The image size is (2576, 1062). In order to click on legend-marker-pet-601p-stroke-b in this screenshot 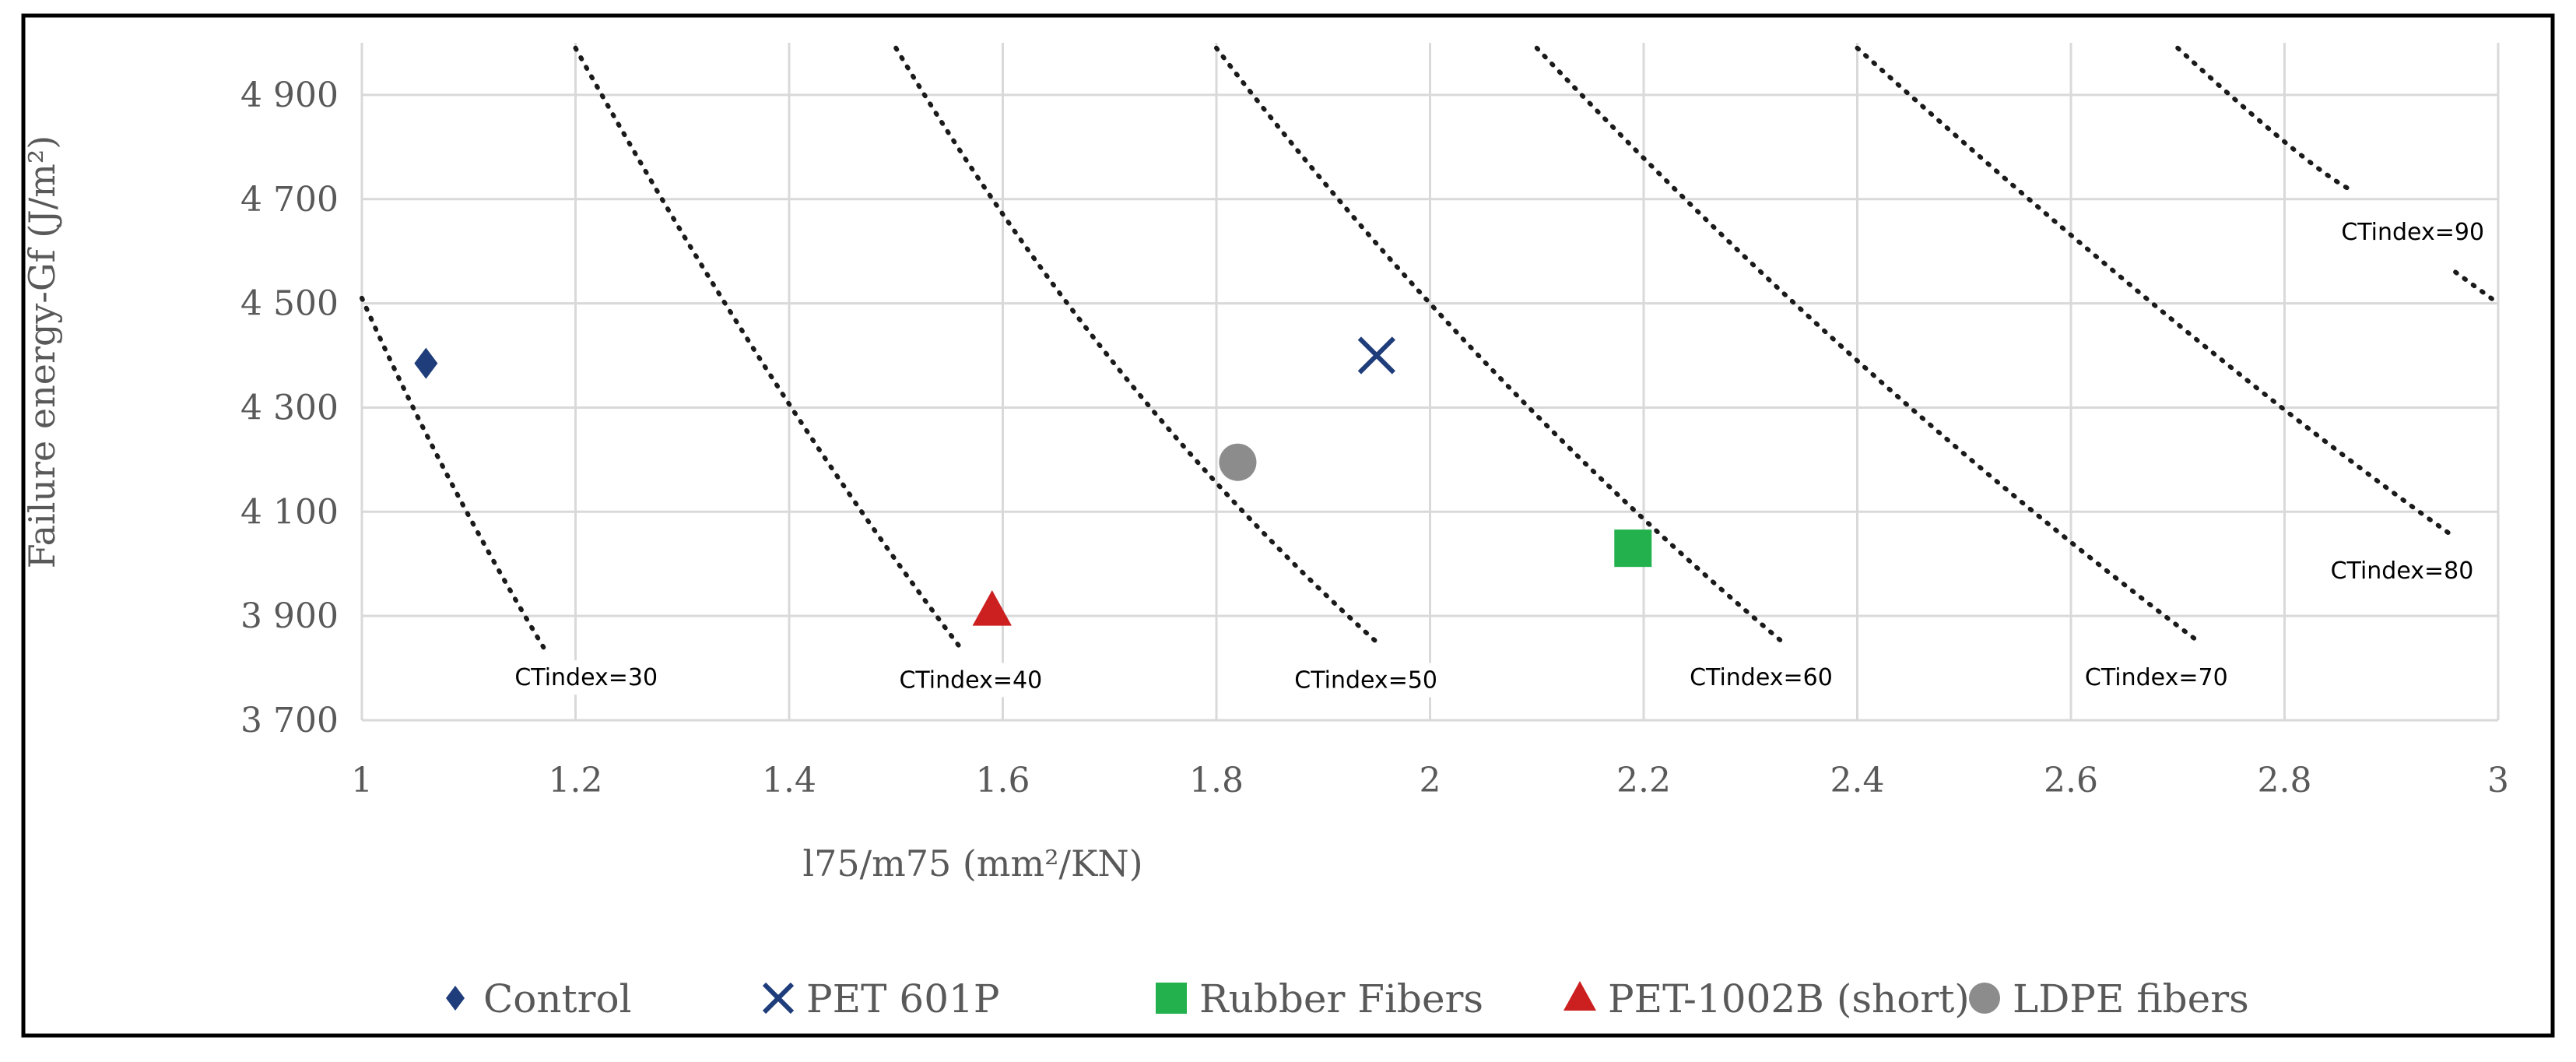, I will do `click(779, 999)`.